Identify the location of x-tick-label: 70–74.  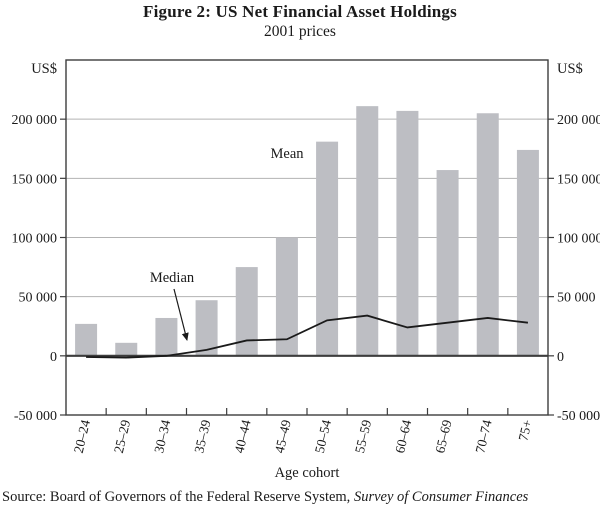
(483, 436).